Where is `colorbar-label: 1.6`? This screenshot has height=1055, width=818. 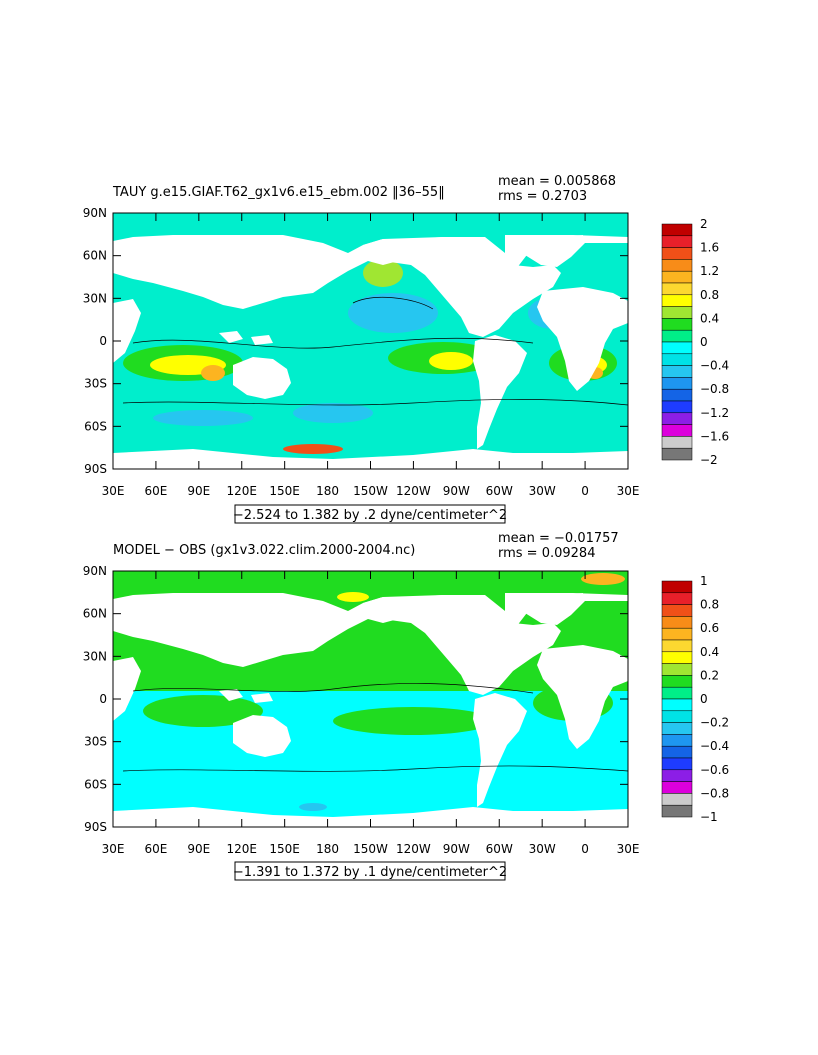 colorbar-label: 1.6 is located at coordinates (709, 248).